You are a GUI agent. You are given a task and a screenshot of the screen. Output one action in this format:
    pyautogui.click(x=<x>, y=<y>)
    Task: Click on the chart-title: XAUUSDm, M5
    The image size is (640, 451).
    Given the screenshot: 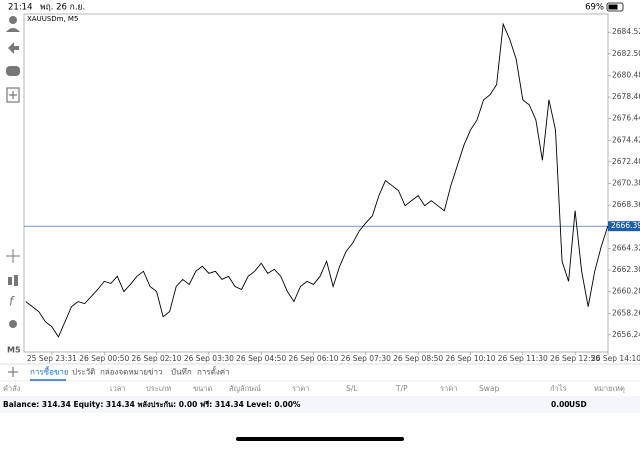 What is the action you would take?
    pyautogui.click(x=52, y=19)
    